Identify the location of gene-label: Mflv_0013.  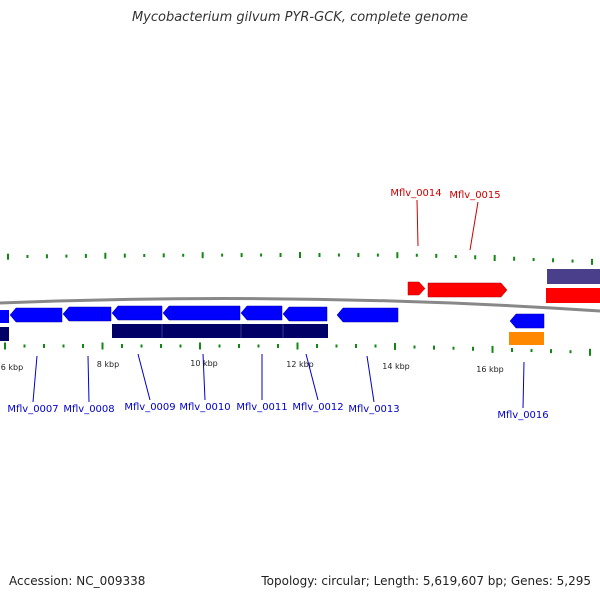
(373, 409).